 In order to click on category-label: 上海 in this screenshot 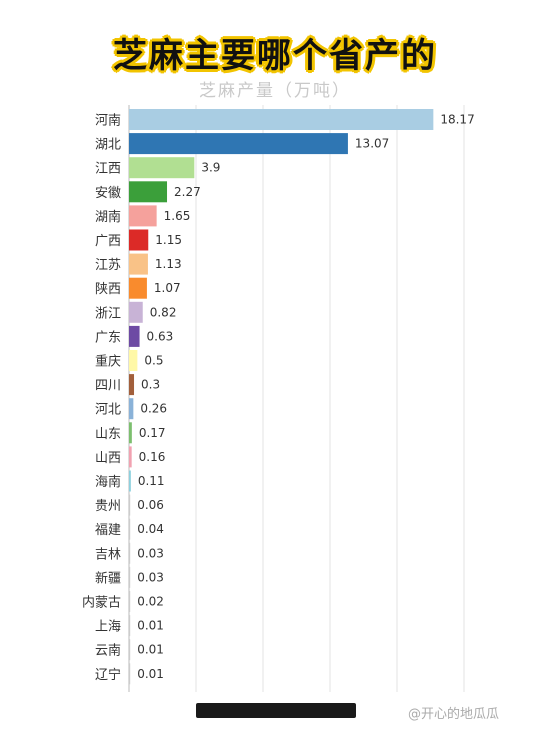, I will do `click(108, 627)`.